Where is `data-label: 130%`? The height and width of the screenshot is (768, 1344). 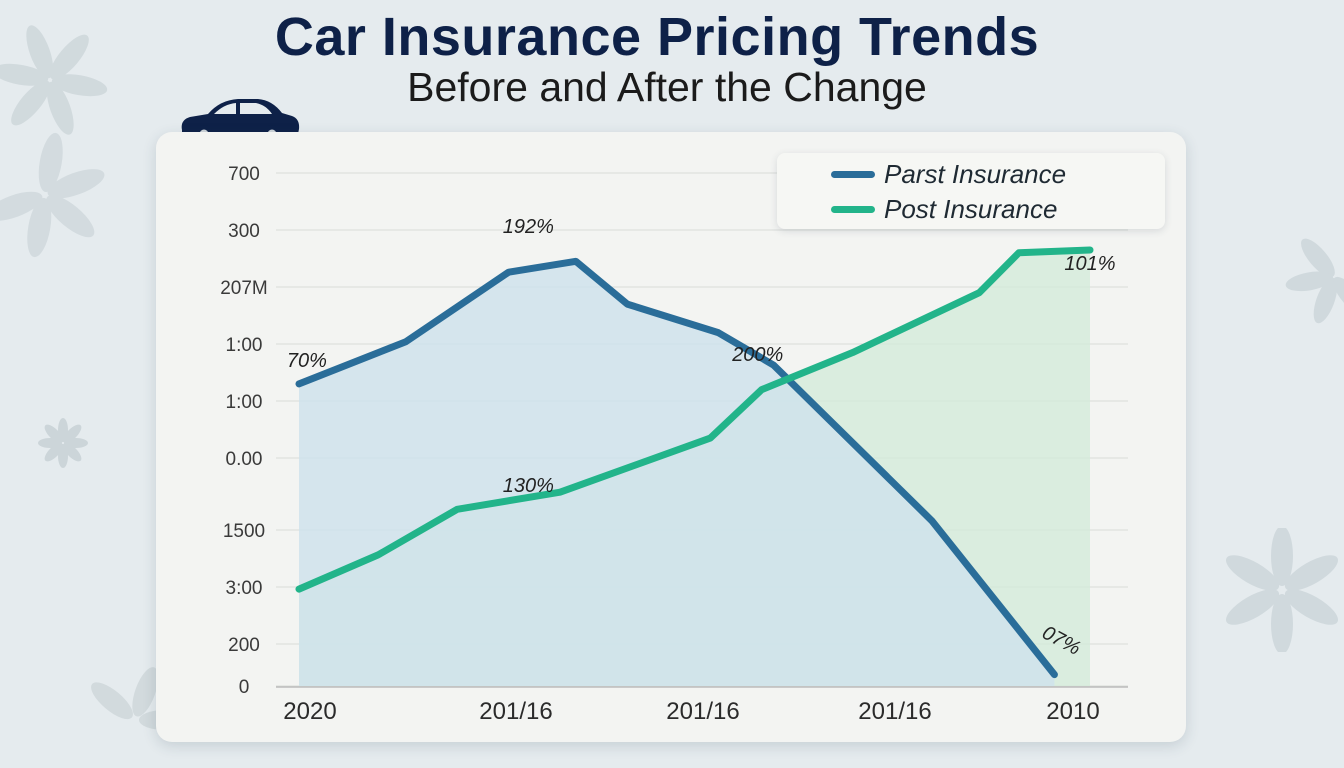
data-label: 130% is located at coordinates (528, 486).